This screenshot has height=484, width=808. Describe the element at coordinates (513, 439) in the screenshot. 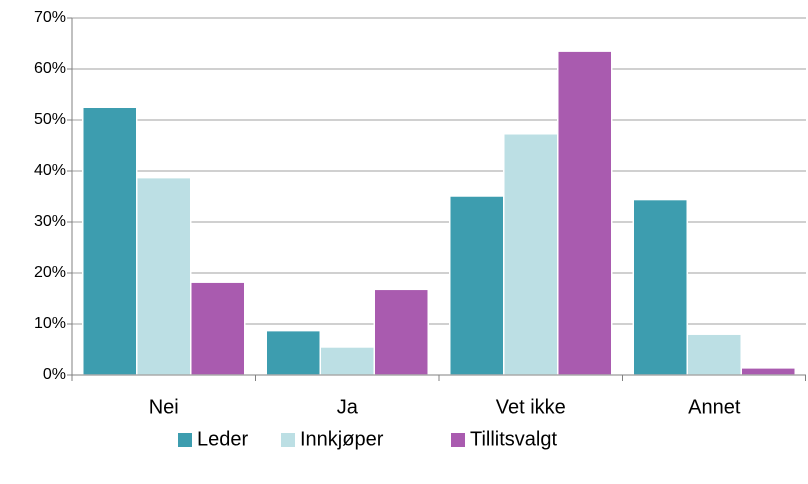

I see `legend-label: Tillitsvalgt` at that location.